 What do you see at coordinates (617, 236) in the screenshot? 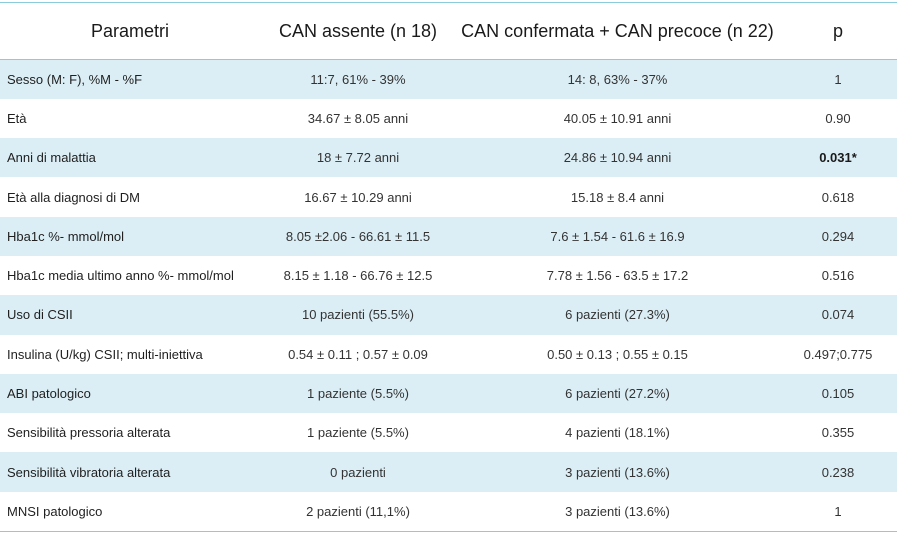
I see `cell-confirmed: 7.6 ± 1.54 - 61.6 ± 16.9` at bounding box center [617, 236].